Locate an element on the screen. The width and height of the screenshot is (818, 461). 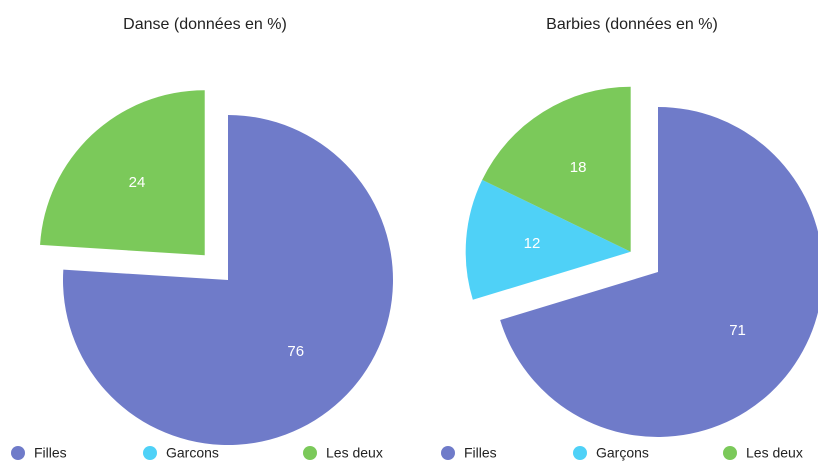
data-label: 71 is located at coordinates (737, 330).